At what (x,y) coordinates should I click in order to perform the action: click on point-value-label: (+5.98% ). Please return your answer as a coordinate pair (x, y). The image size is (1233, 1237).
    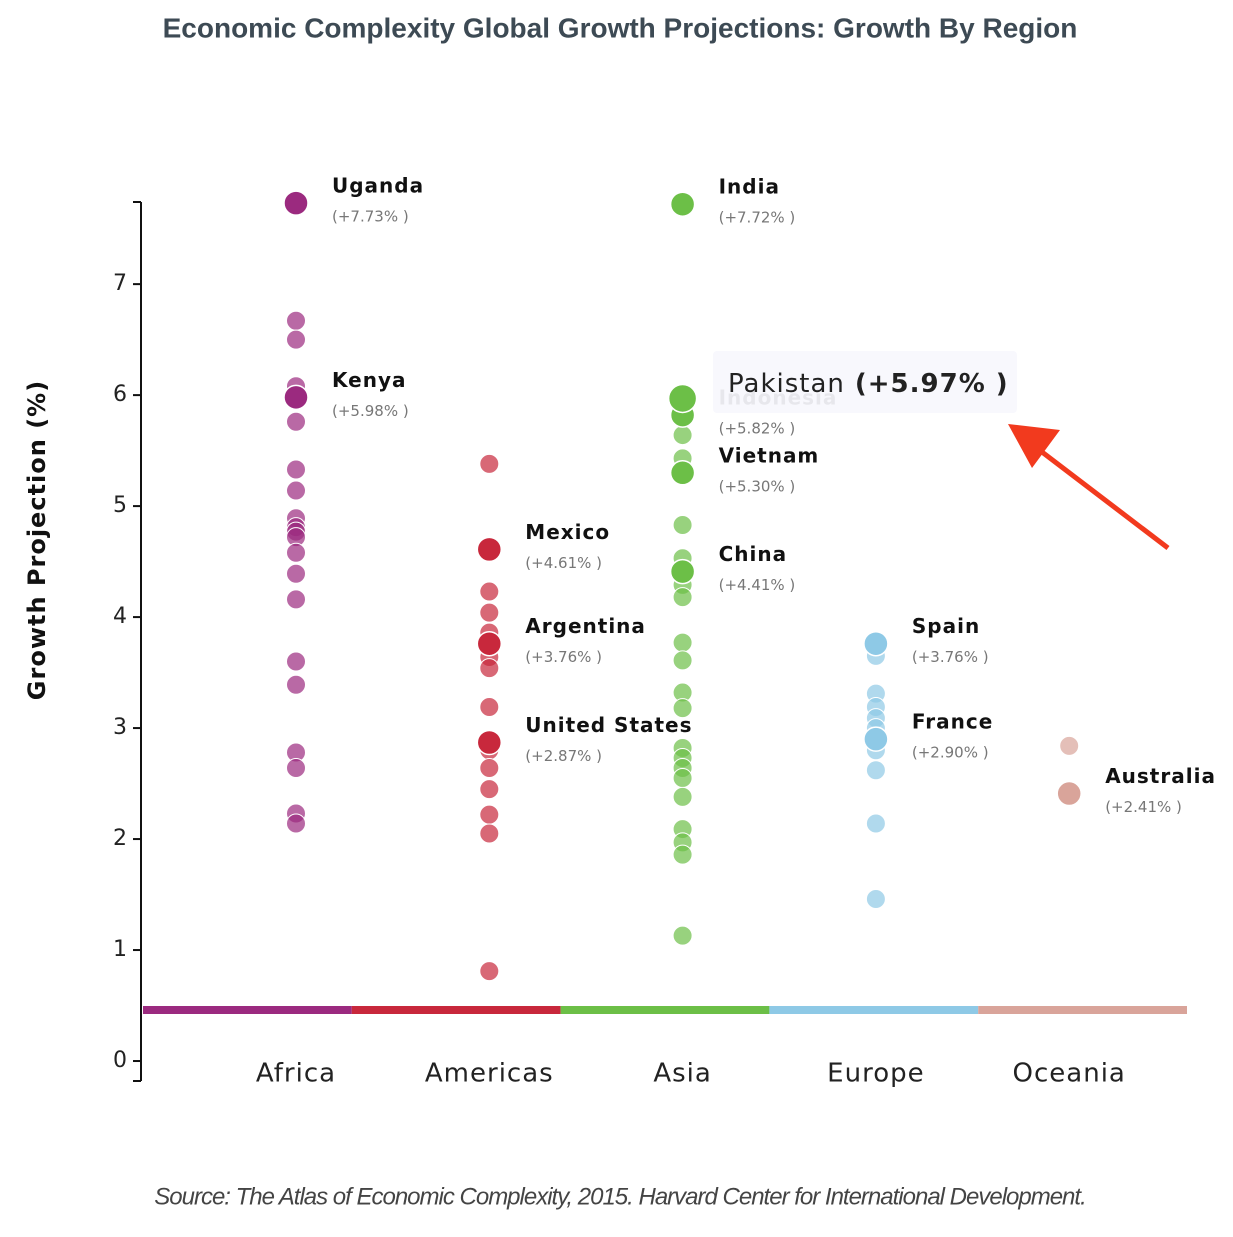
    Looking at the image, I should click on (370, 411).